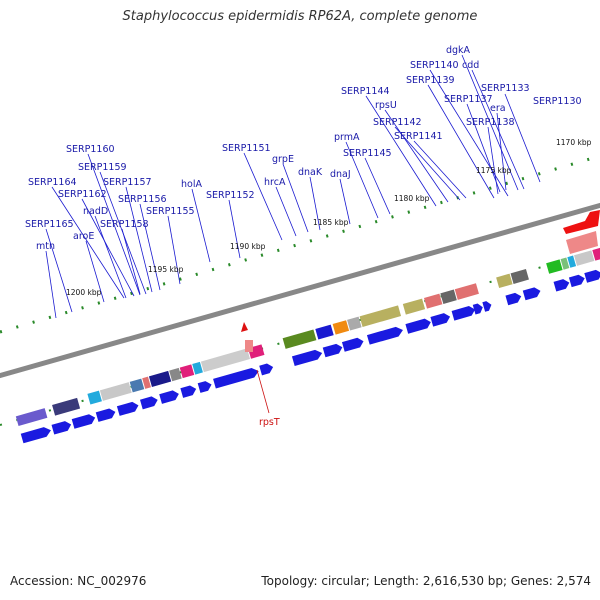  Describe the element at coordinates (434, 65) in the screenshot. I see `gene-label: SERP1140` at that location.